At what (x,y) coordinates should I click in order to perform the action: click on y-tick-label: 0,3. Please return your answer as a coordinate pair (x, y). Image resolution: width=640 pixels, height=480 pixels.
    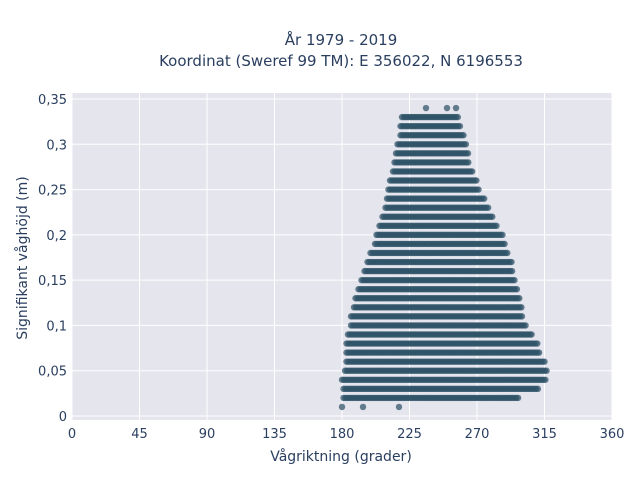
    Looking at the image, I should click on (56, 145).